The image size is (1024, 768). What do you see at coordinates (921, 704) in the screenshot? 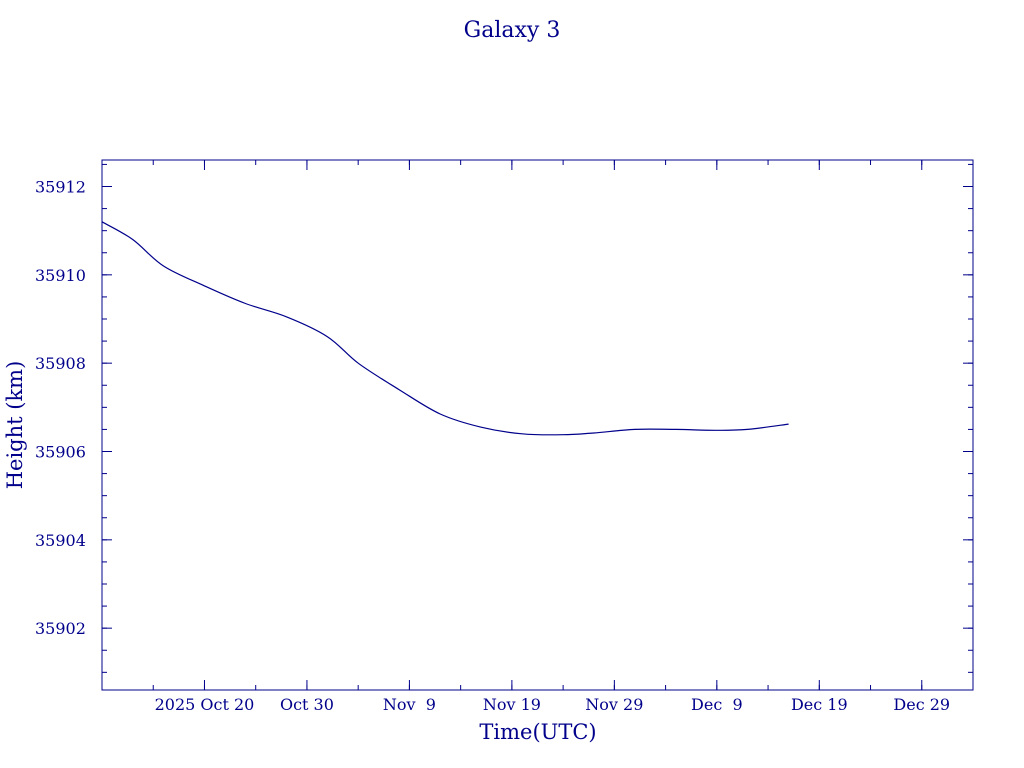
I see `x-tick-label: Dec 29` at bounding box center [921, 704].